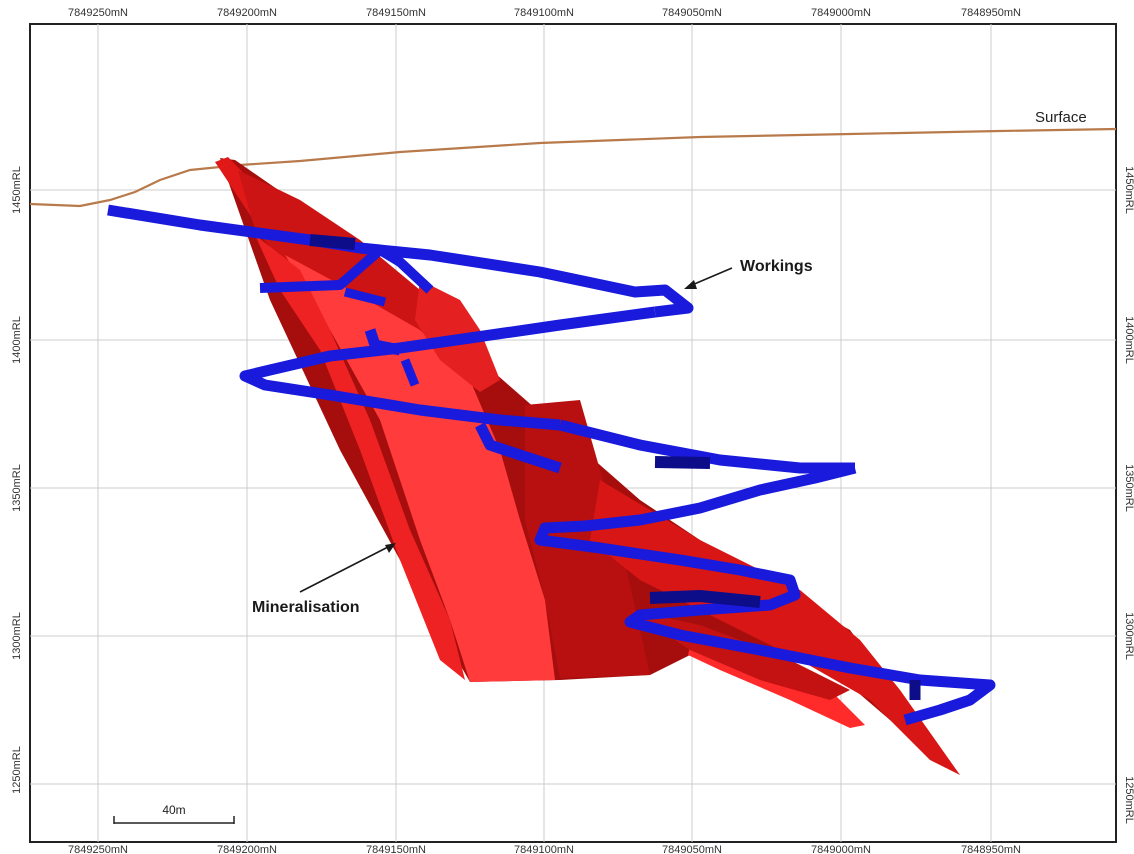  What do you see at coordinates (396, 13) in the screenshot?
I see `top-tick-label: 7849150mN` at bounding box center [396, 13].